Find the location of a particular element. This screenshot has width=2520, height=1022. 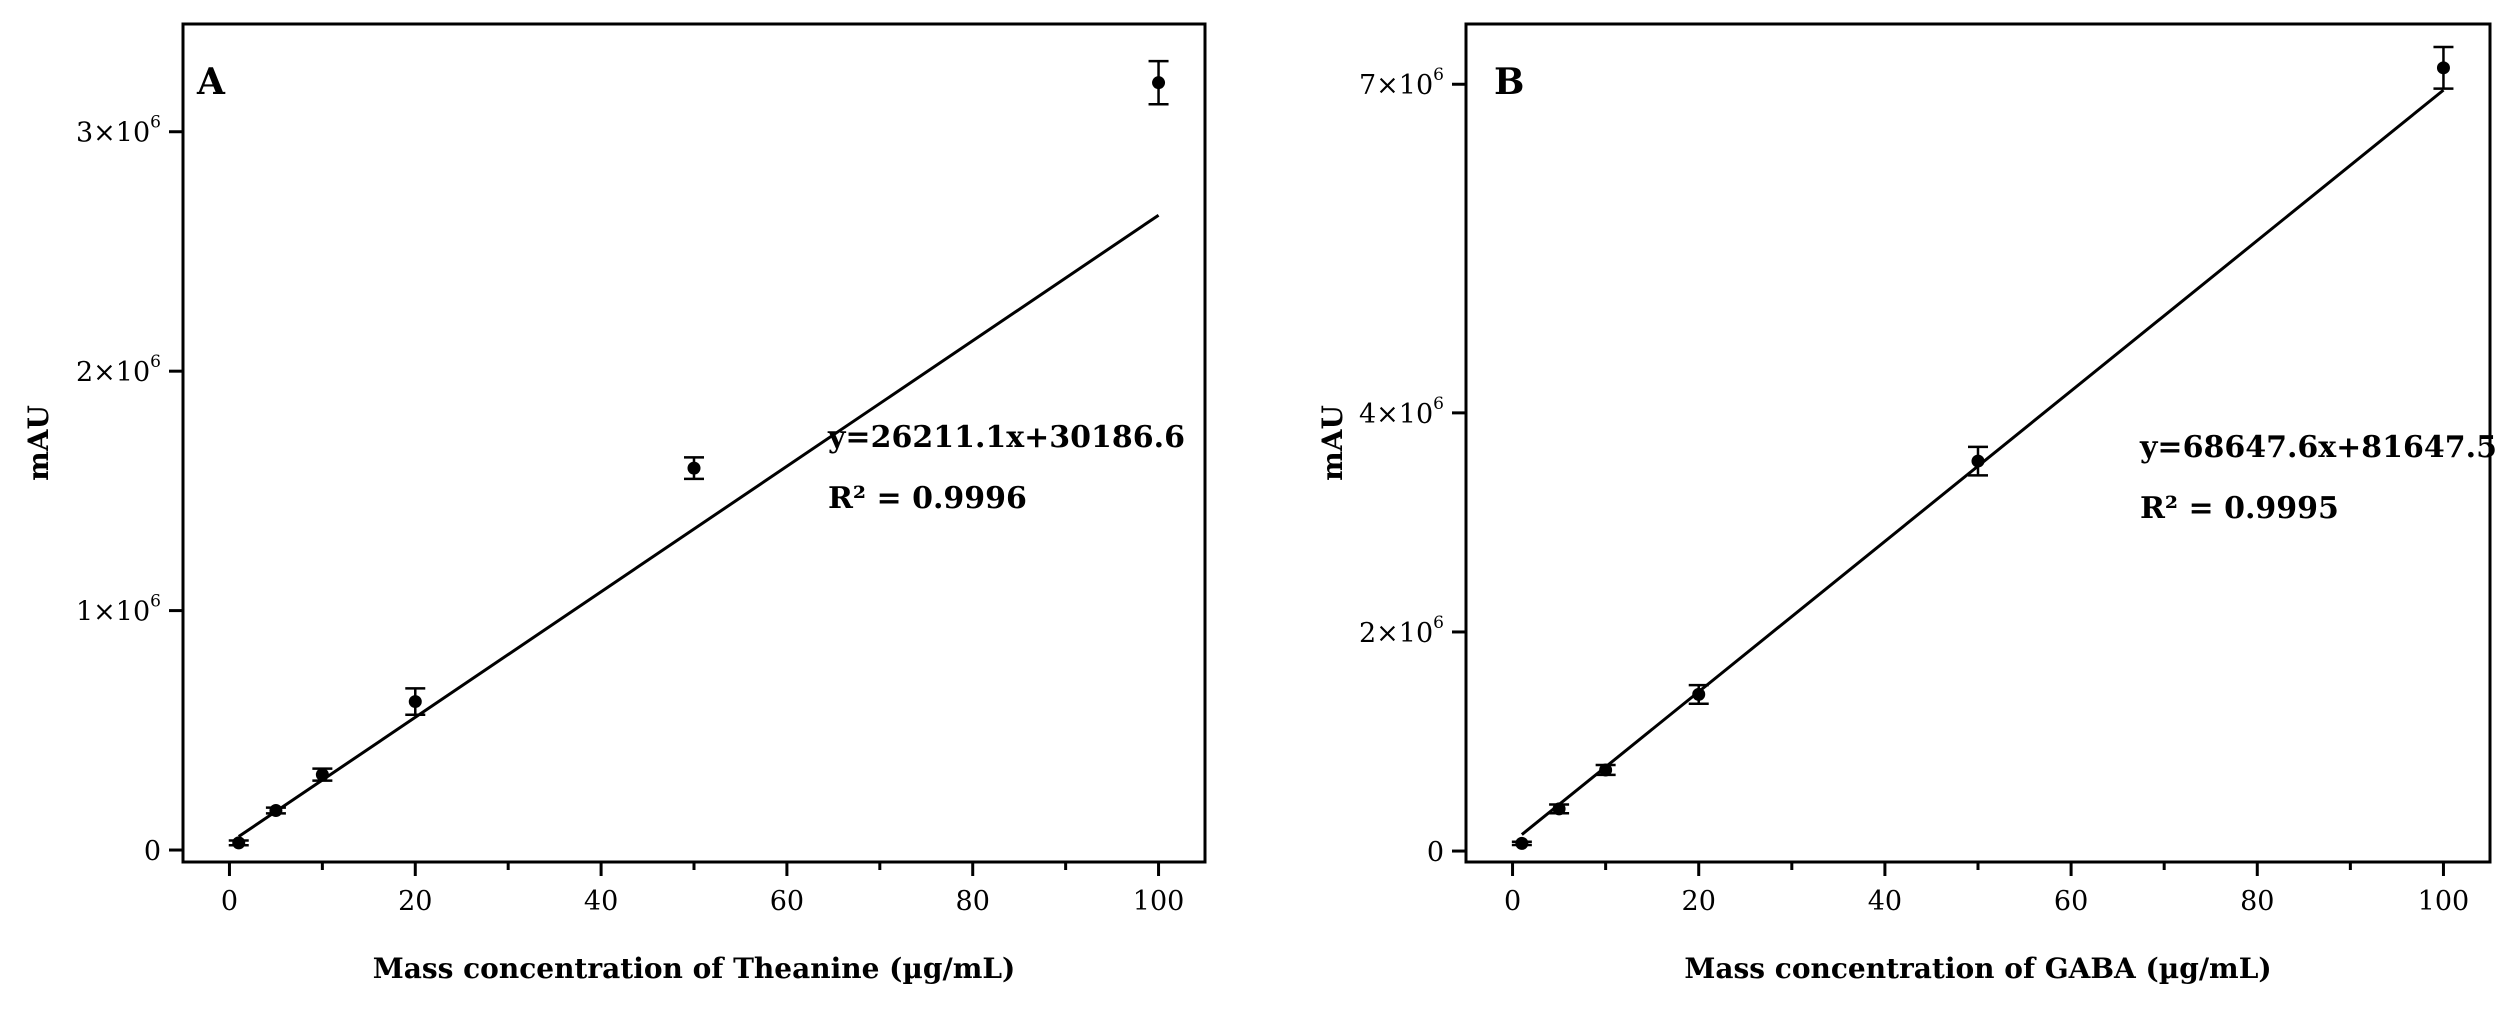

y-tick-label-base: 7×10 is located at coordinates (1396, 85).